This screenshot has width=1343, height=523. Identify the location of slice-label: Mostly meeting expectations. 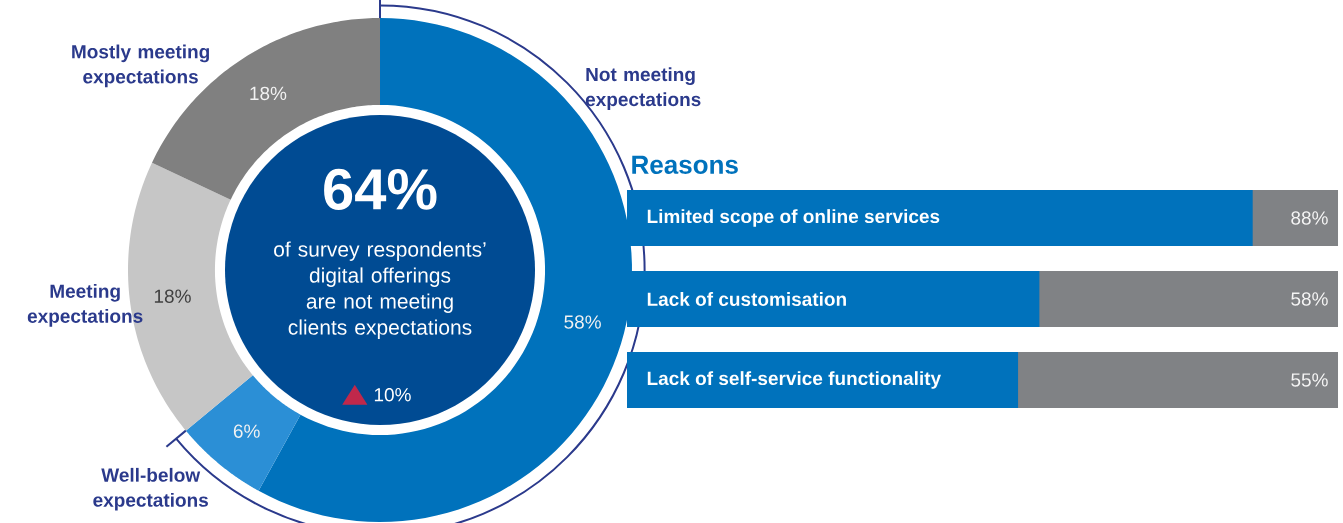
(140, 66).